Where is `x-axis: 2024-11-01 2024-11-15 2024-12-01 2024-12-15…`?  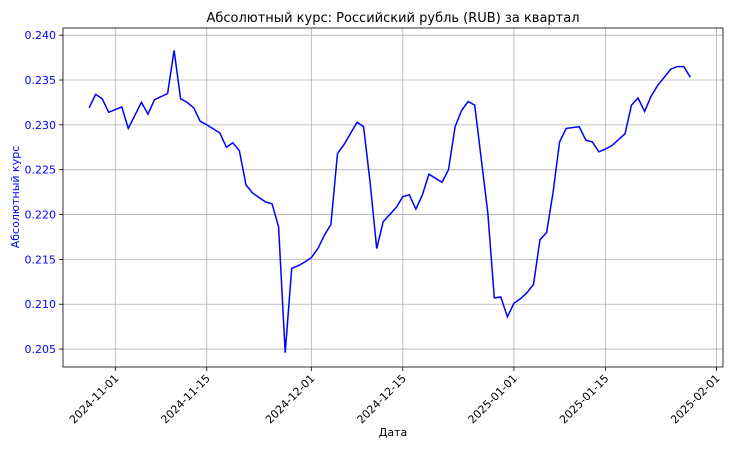 x-axis: 2024-11-01 2024-11-15 2024-12-01 2024-12-15… is located at coordinates (395, 396).